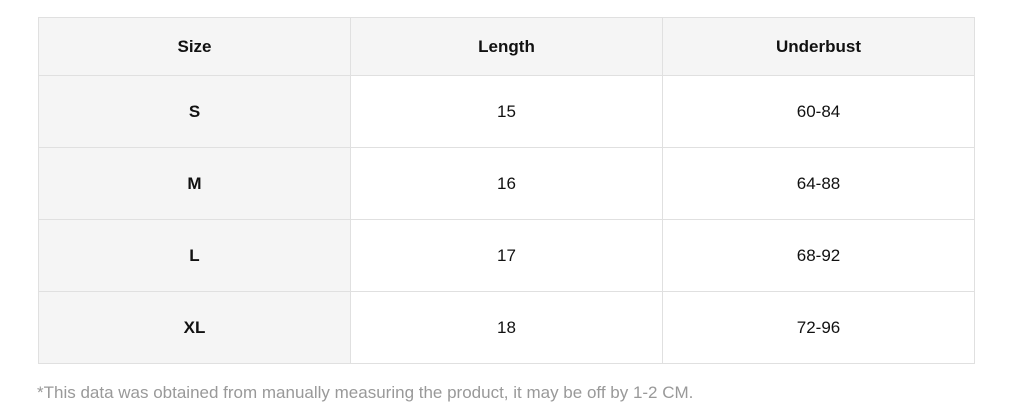  What do you see at coordinates (818, 183) in the screenshot?
I see `underbust-cell: 64-88` at bounding box center [818, 183].